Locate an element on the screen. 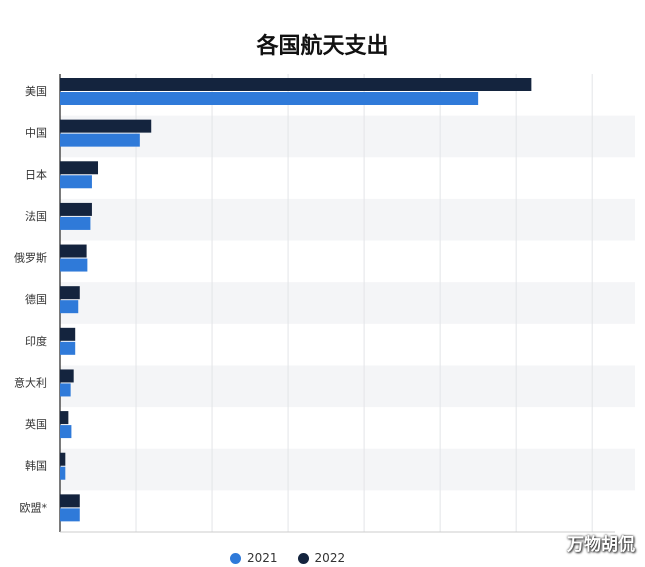  bar-2022-德国 is located at coordinates (70, 293).